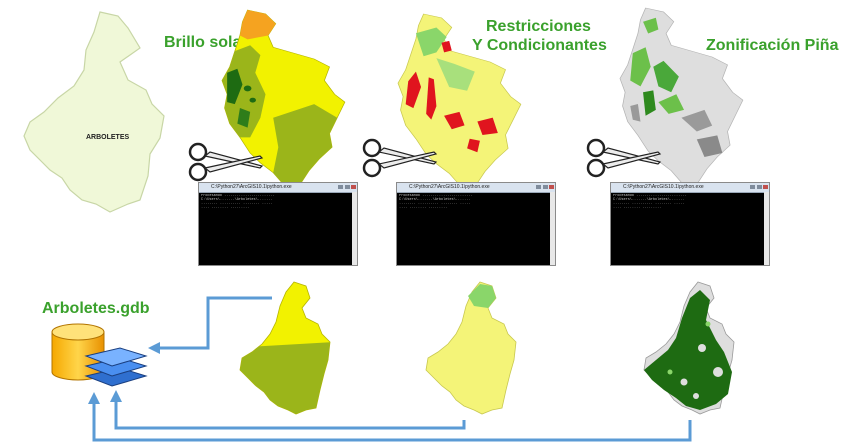  I want to click on zonificacion-pina-map, so click(681, 100).